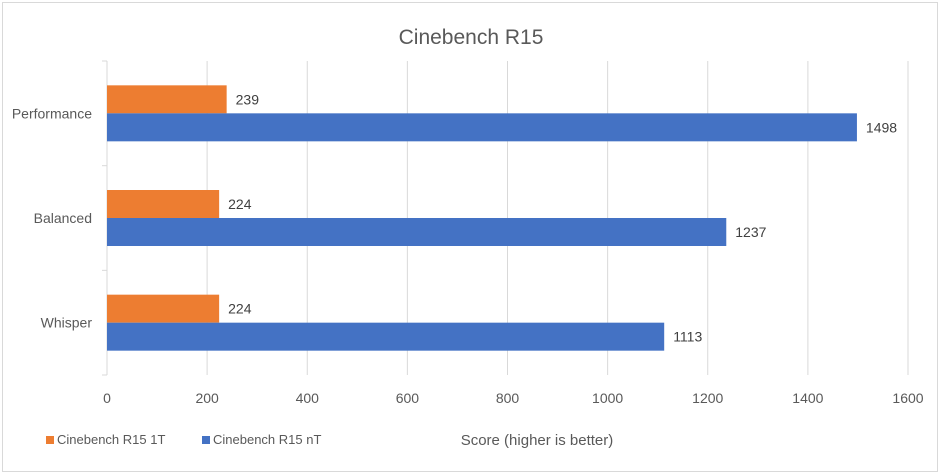 The width and height of the screenshot is (942, 476). What do you see at coordinates (206, 440) in the screenshot?
I see `legend-swatch-nt` at bounding box center [206, 440].